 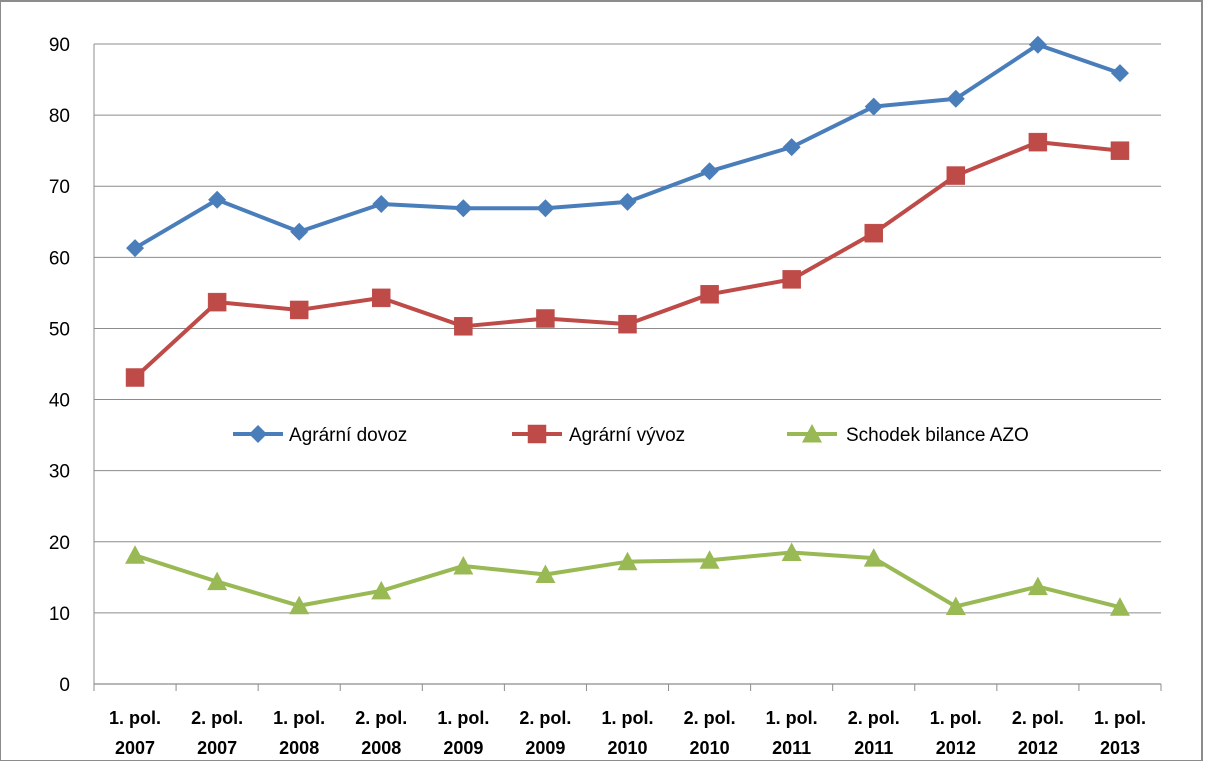 What do you see at coordinates (59, 329) in the screenshot?
I see `y-tick-label: 50` at bounding box center [59, 329].